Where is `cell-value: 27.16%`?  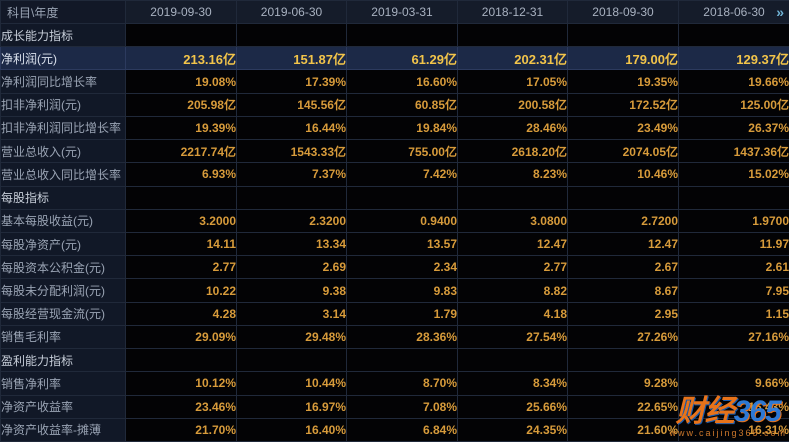 cell-value: 27.16% is located at coordinates (733, 337).